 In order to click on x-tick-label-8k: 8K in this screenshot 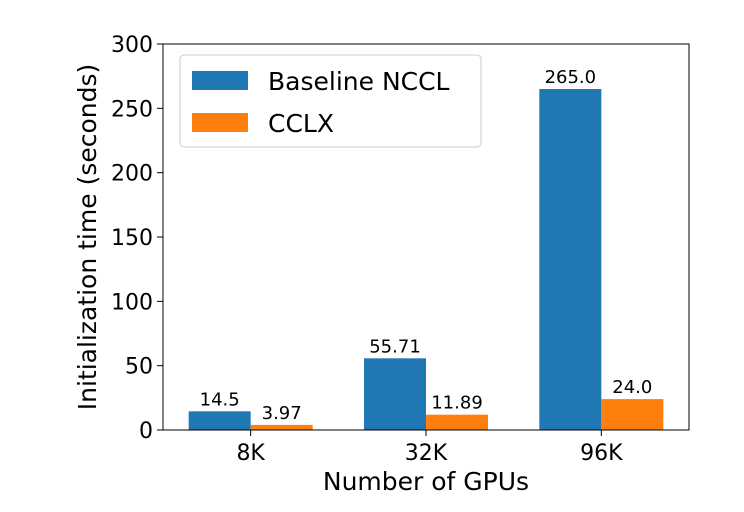, I will do `click(250, 453)`.